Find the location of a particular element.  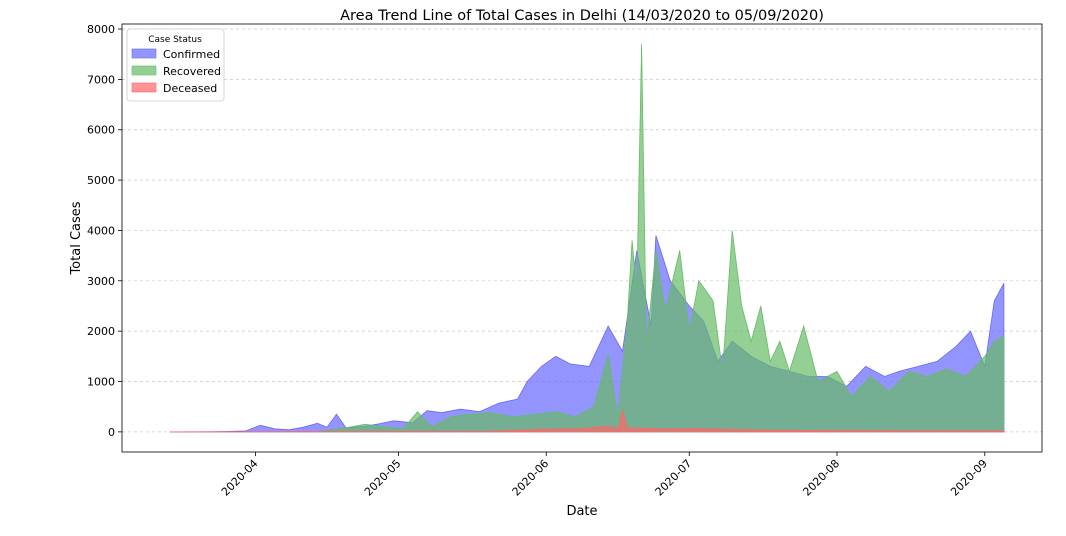

y-tick-label-2000: 2000 is located at coordinates (101, 331).